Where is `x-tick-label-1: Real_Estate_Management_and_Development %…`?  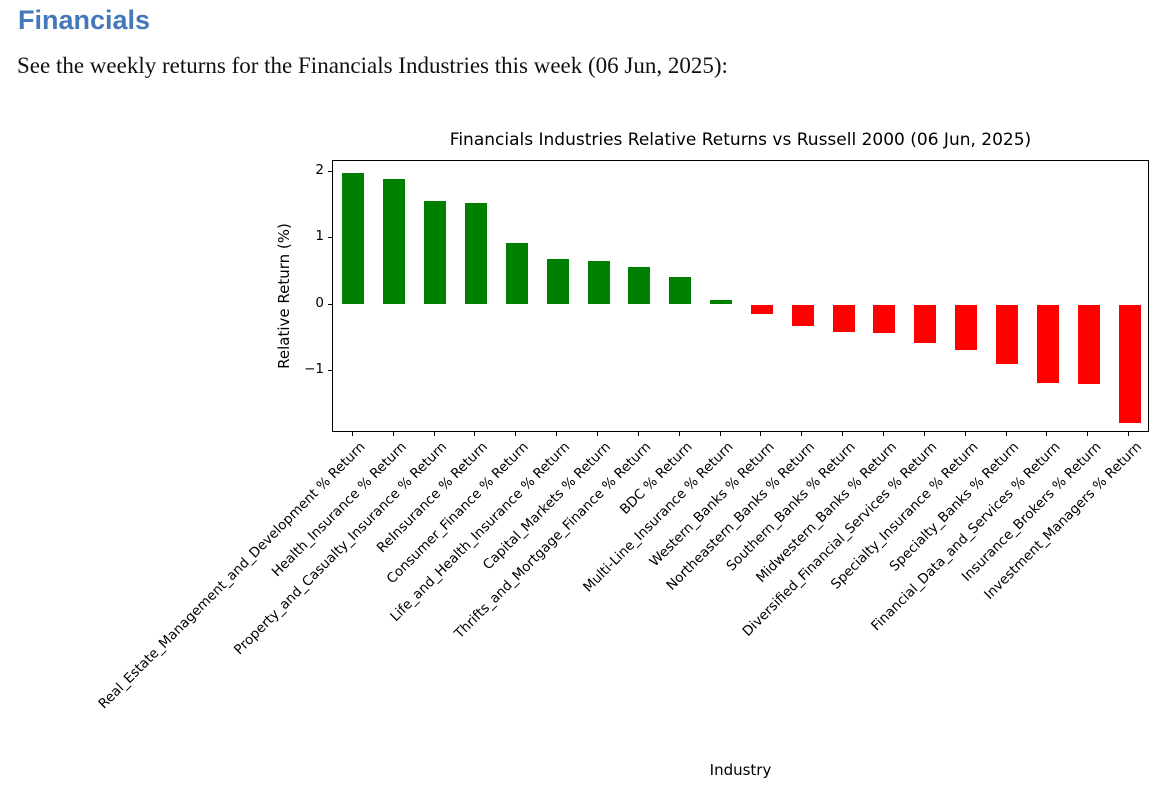 x-tick-label-1: Real_Estate_Management_and_Development %… is located at coordinates (232, 576).